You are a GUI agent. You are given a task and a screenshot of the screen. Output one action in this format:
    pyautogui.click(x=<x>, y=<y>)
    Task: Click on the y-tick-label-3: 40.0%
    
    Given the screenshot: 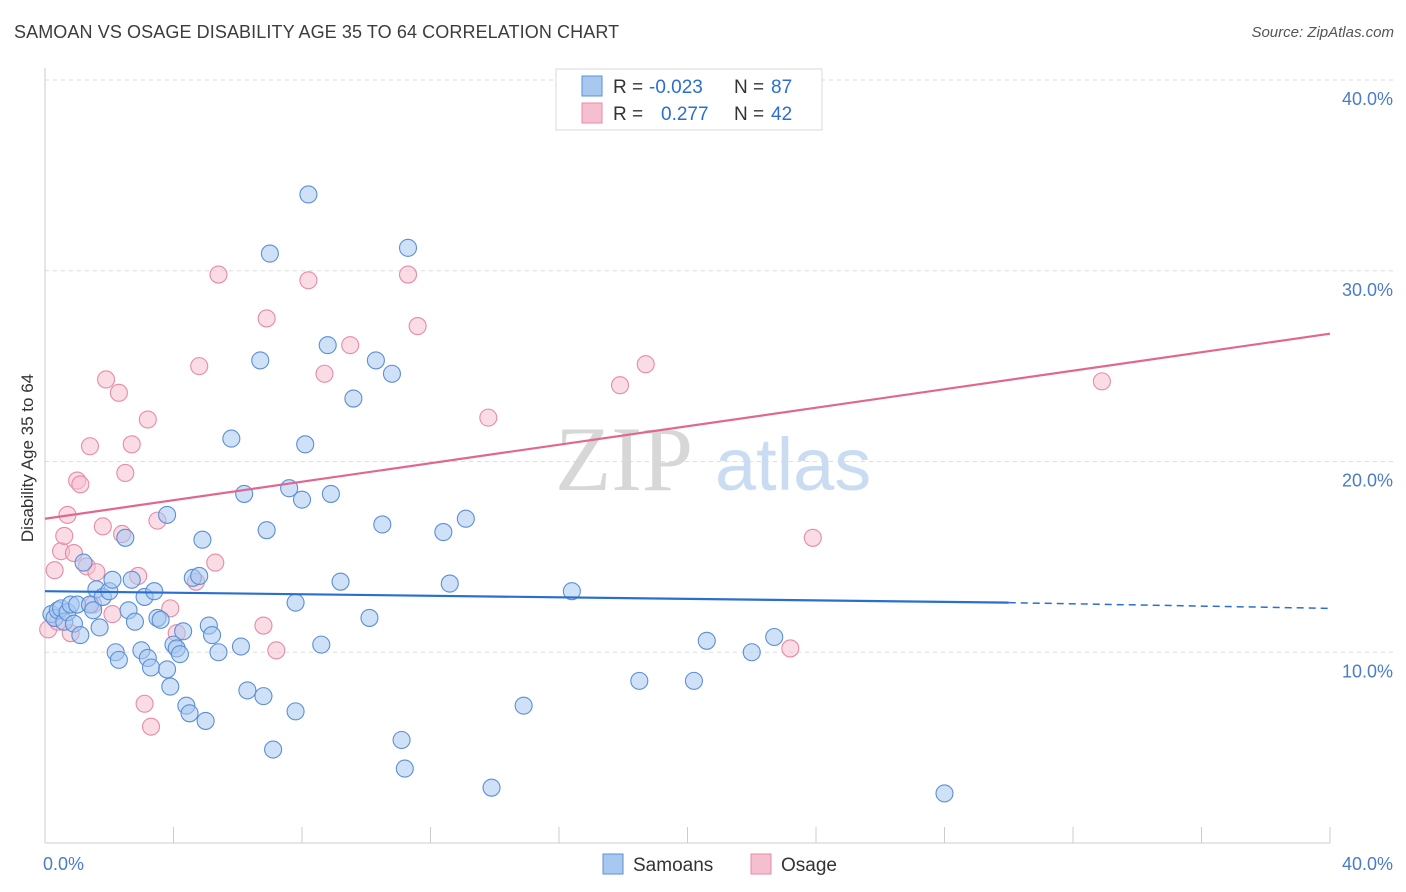 What is the action you would take?
    pyautogui.click(x=1367, y=99)
    